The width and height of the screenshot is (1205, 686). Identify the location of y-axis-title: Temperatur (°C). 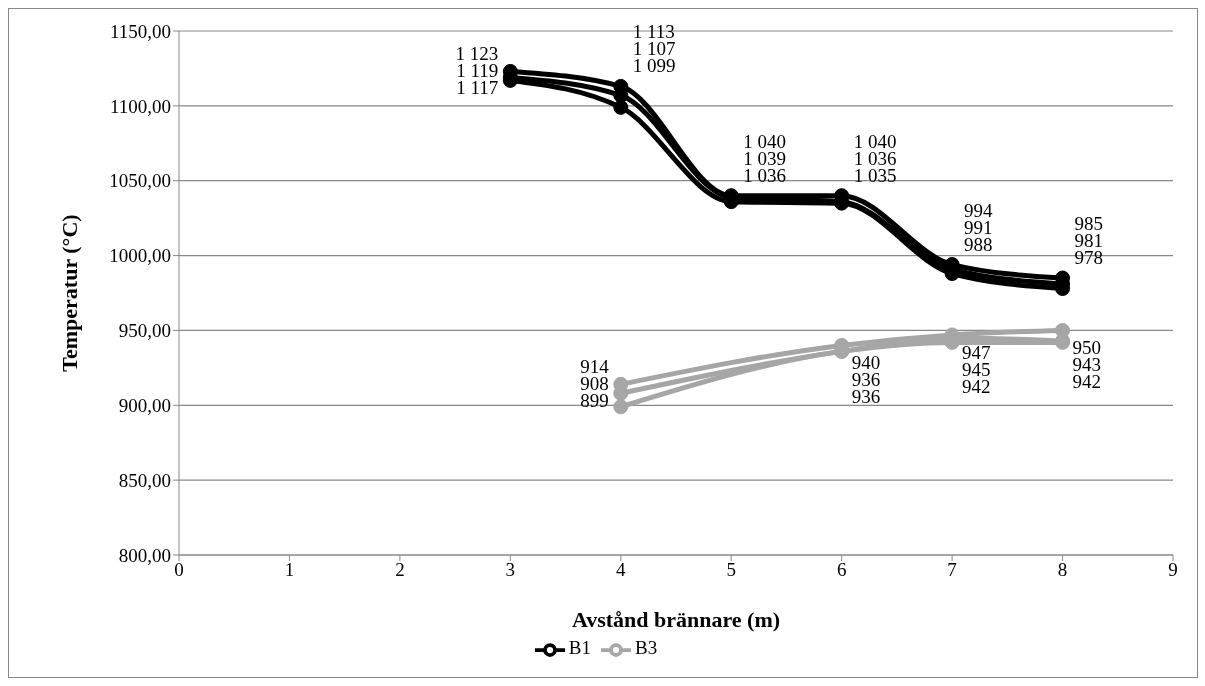
(69, 293).